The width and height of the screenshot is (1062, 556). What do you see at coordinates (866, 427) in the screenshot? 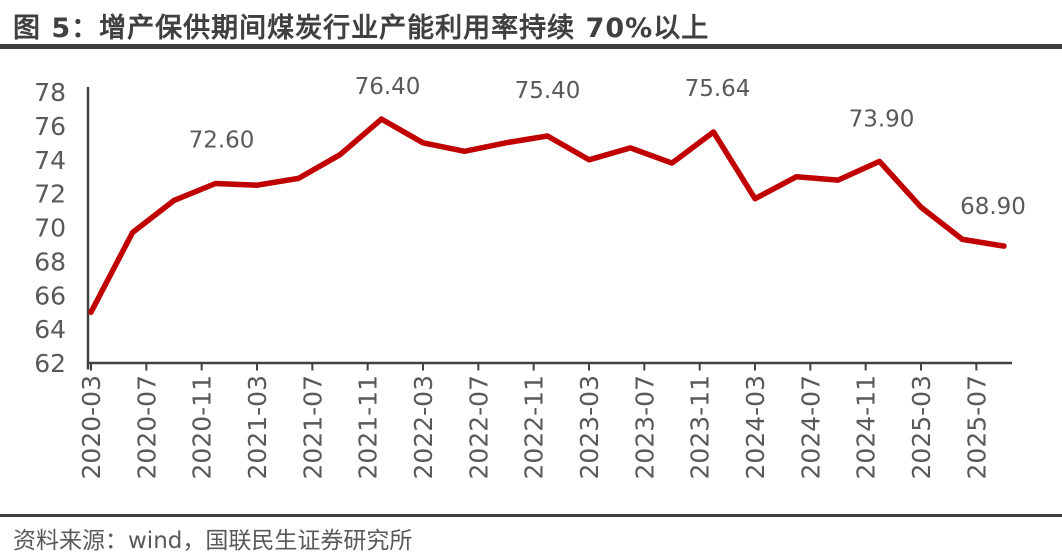
I see `x-tick-label: 2024-11` at bounding box center [866, 427].